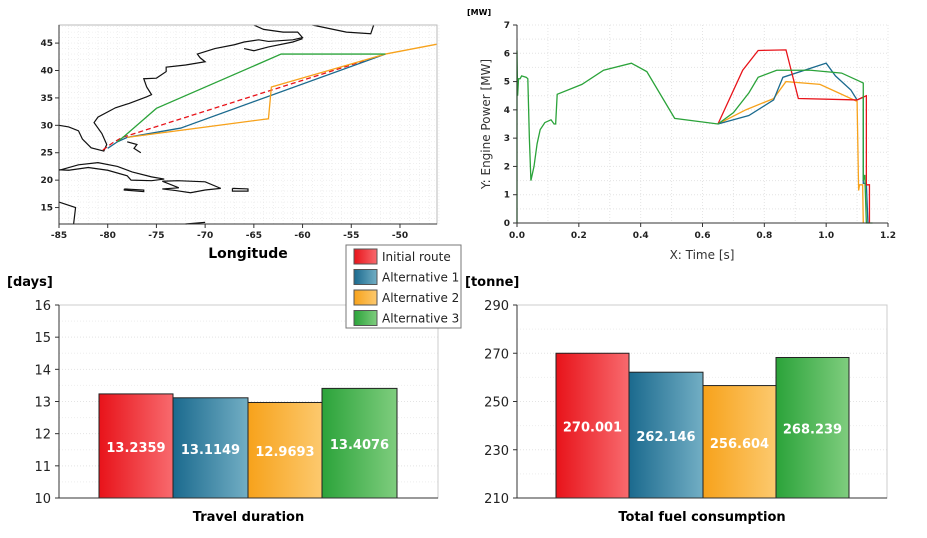 The width and height of the screenshot is (927, 538). Describe the element at coordinates (486, 124) in the screenshot. I see `y-axis-label: Y: Engine Power [MW]` at that location.